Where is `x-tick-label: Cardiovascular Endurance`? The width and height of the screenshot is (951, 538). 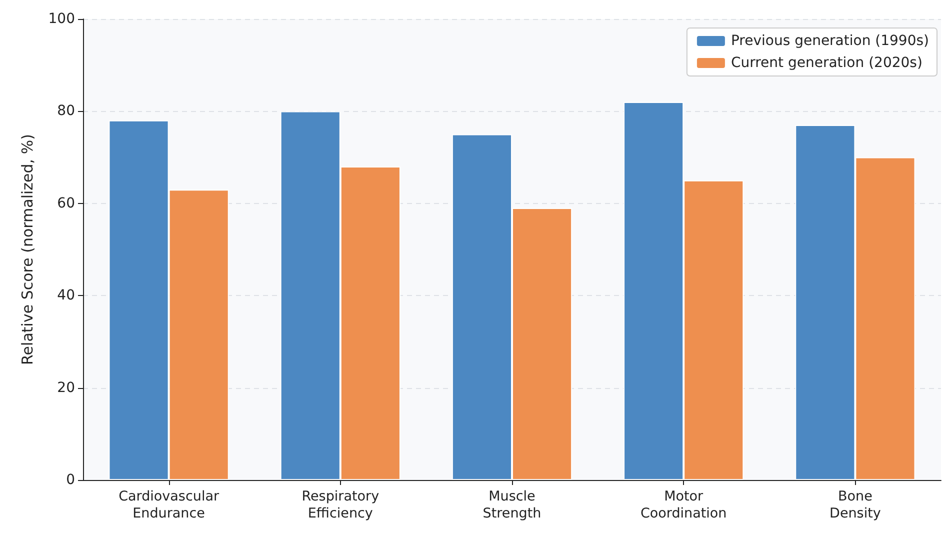 x-tick-label: Cardiovascular Endurance is located at coordinates (169, 505).